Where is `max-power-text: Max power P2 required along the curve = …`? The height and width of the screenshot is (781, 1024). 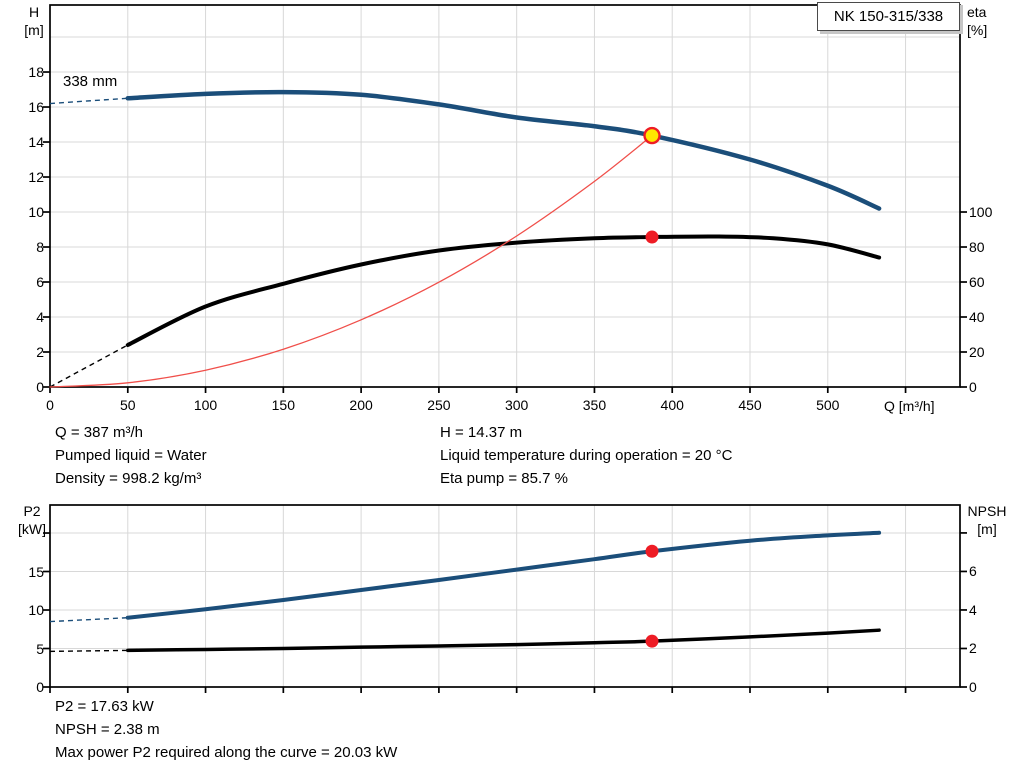 max-power-text: Max power P2 required along the curve = … is located at coordinates (226, 752).